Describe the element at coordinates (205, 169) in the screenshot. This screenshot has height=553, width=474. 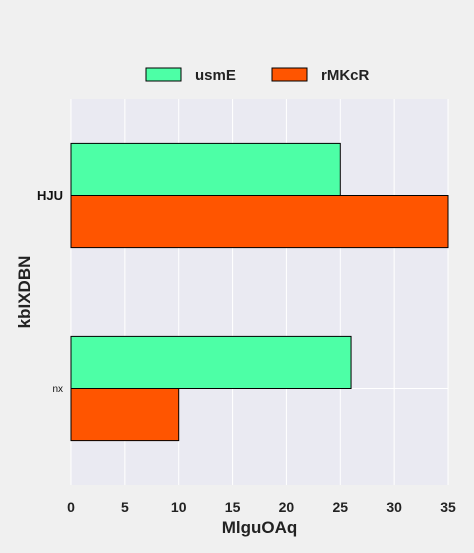
I see `bar-usmE-HJU` at that location.